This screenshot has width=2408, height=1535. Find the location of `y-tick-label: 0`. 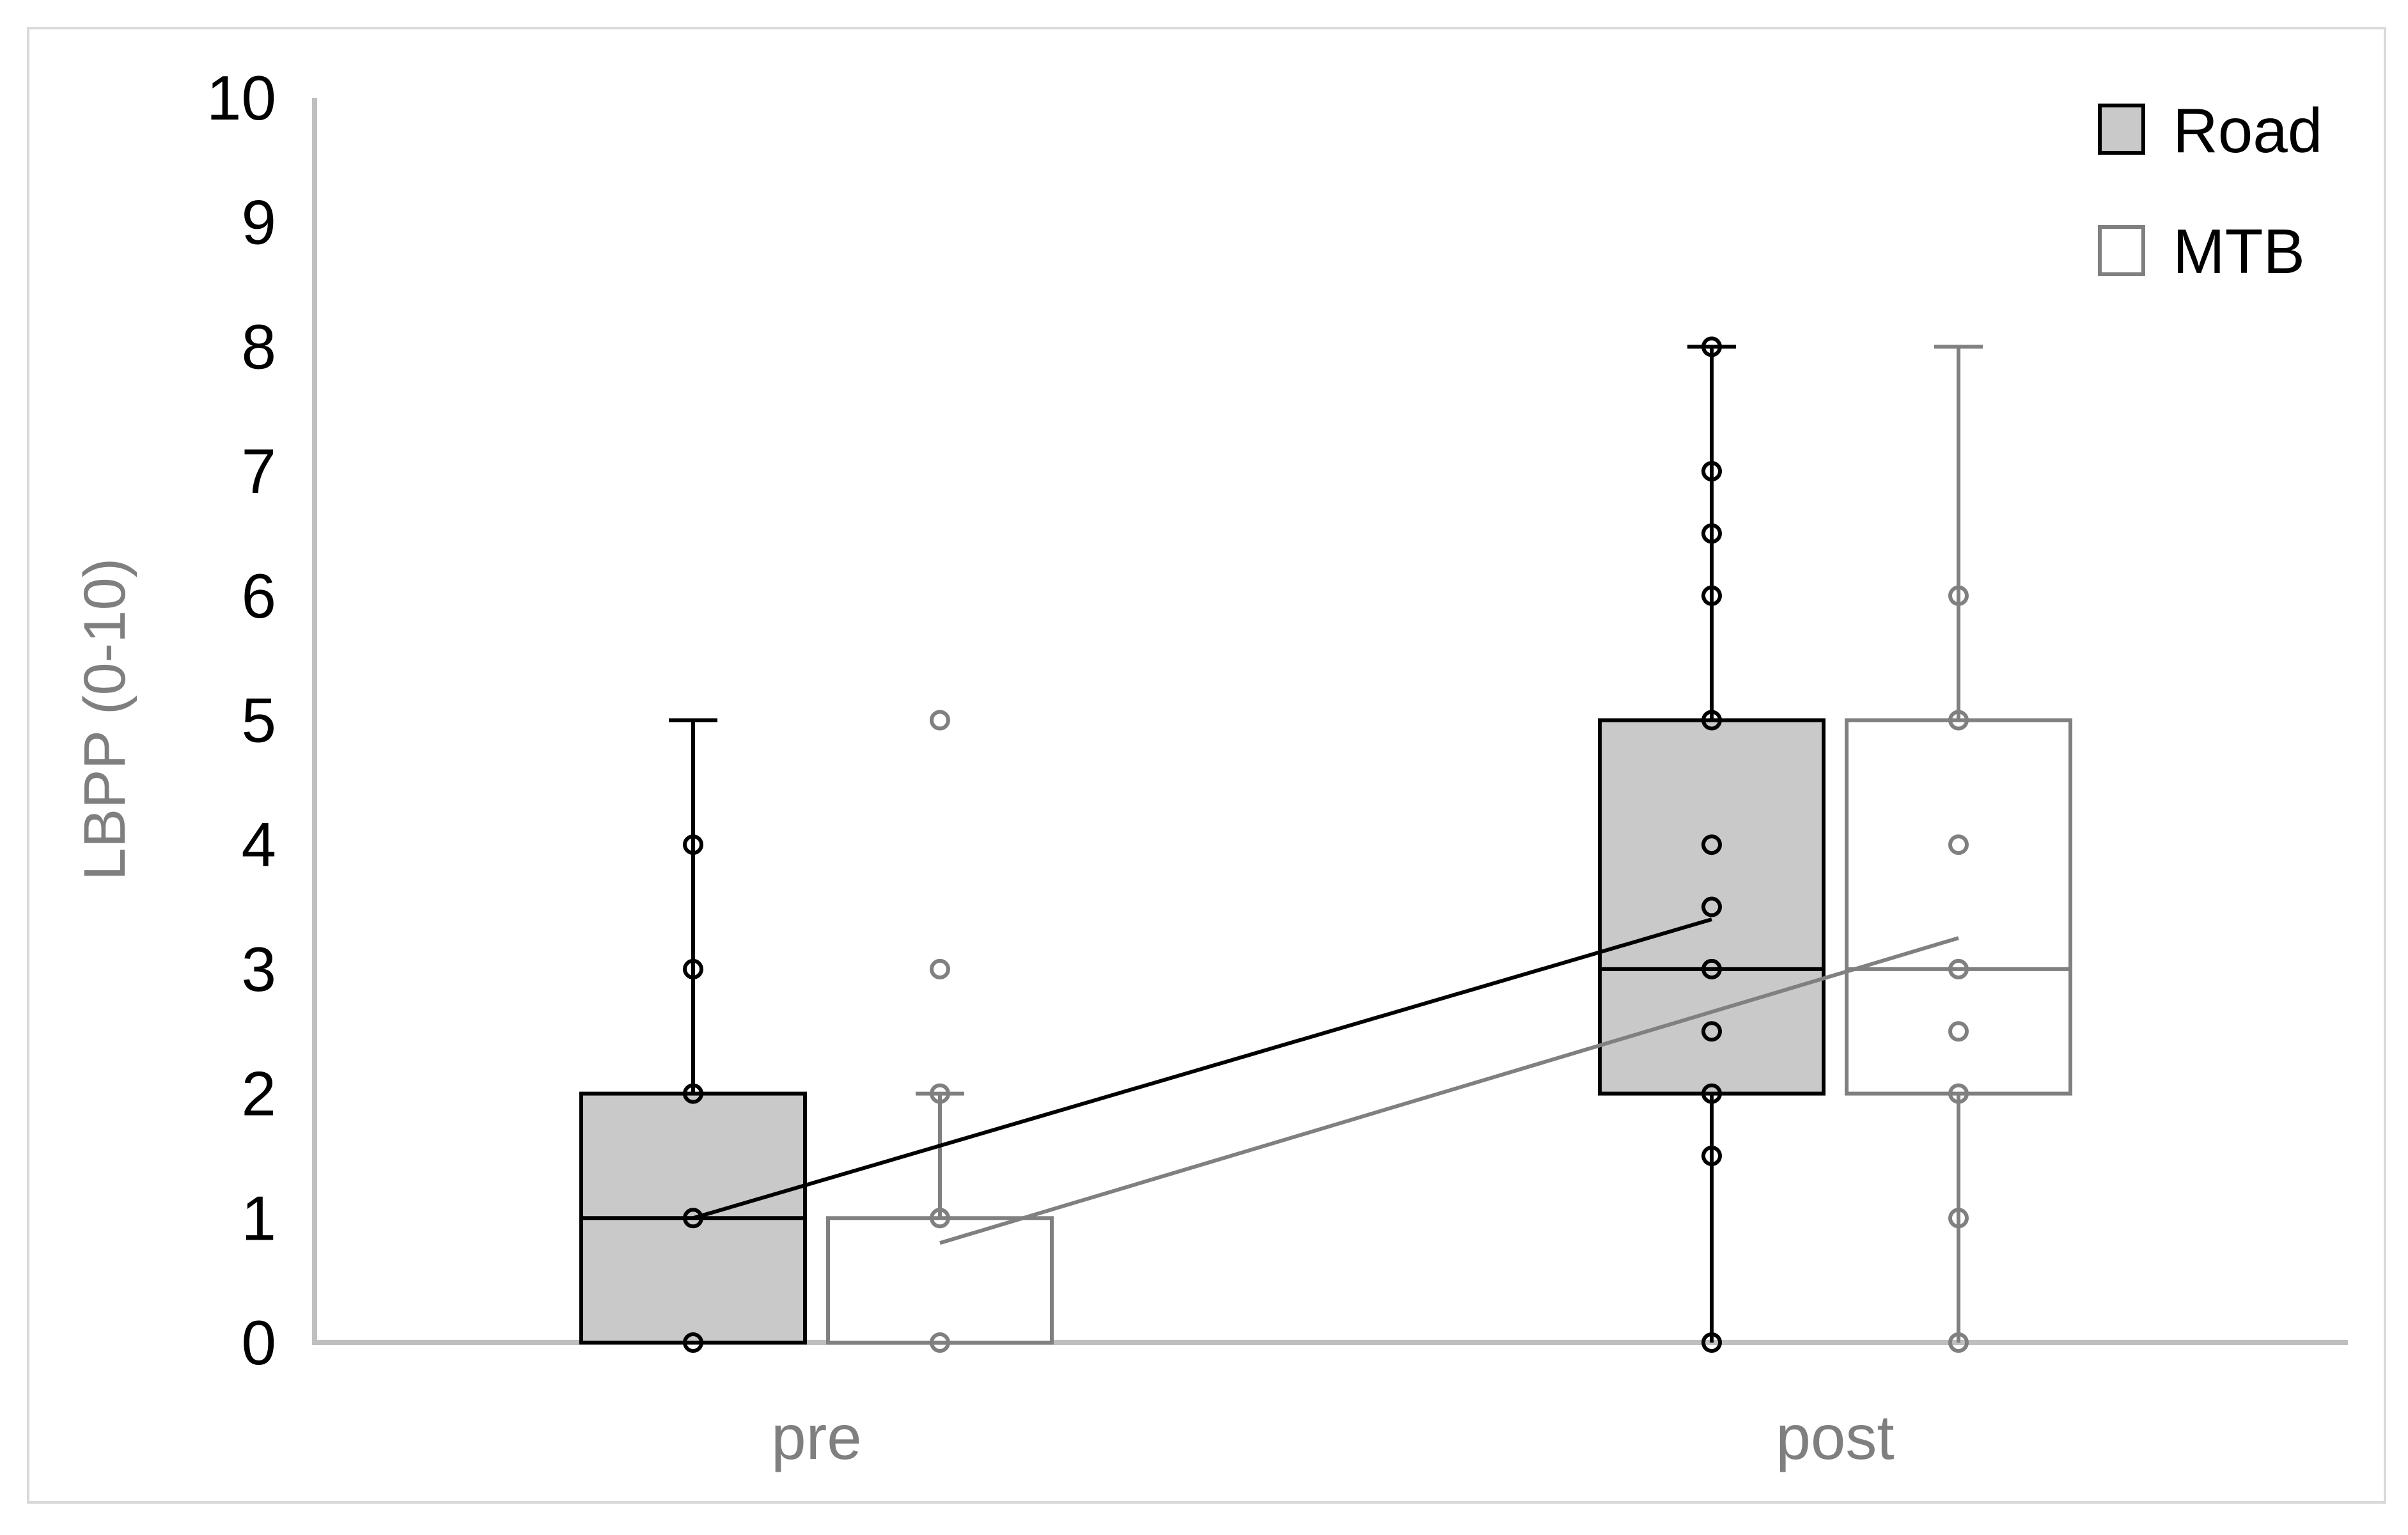

y-tick-label: 0 is located at coordinates (258, 1343).